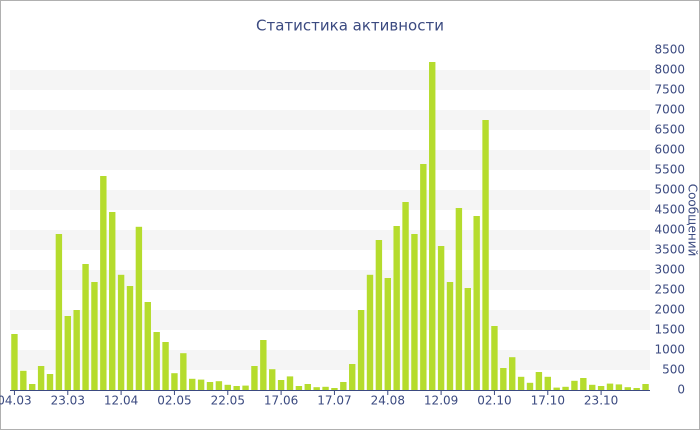 This screenshot has width=700, height=430. I want to click on y-tick-label: 6000, so click(669, 150).